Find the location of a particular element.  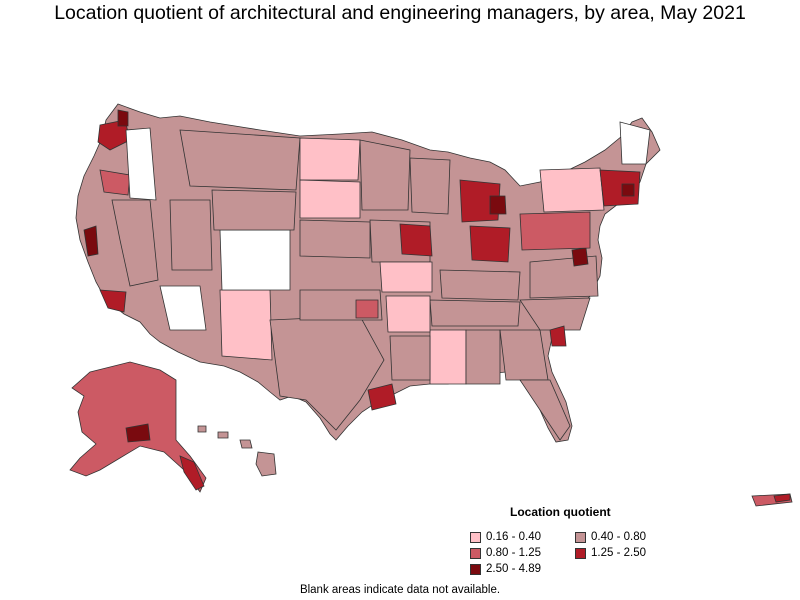

hawaii-oahu is located at coordinates (223, 435).